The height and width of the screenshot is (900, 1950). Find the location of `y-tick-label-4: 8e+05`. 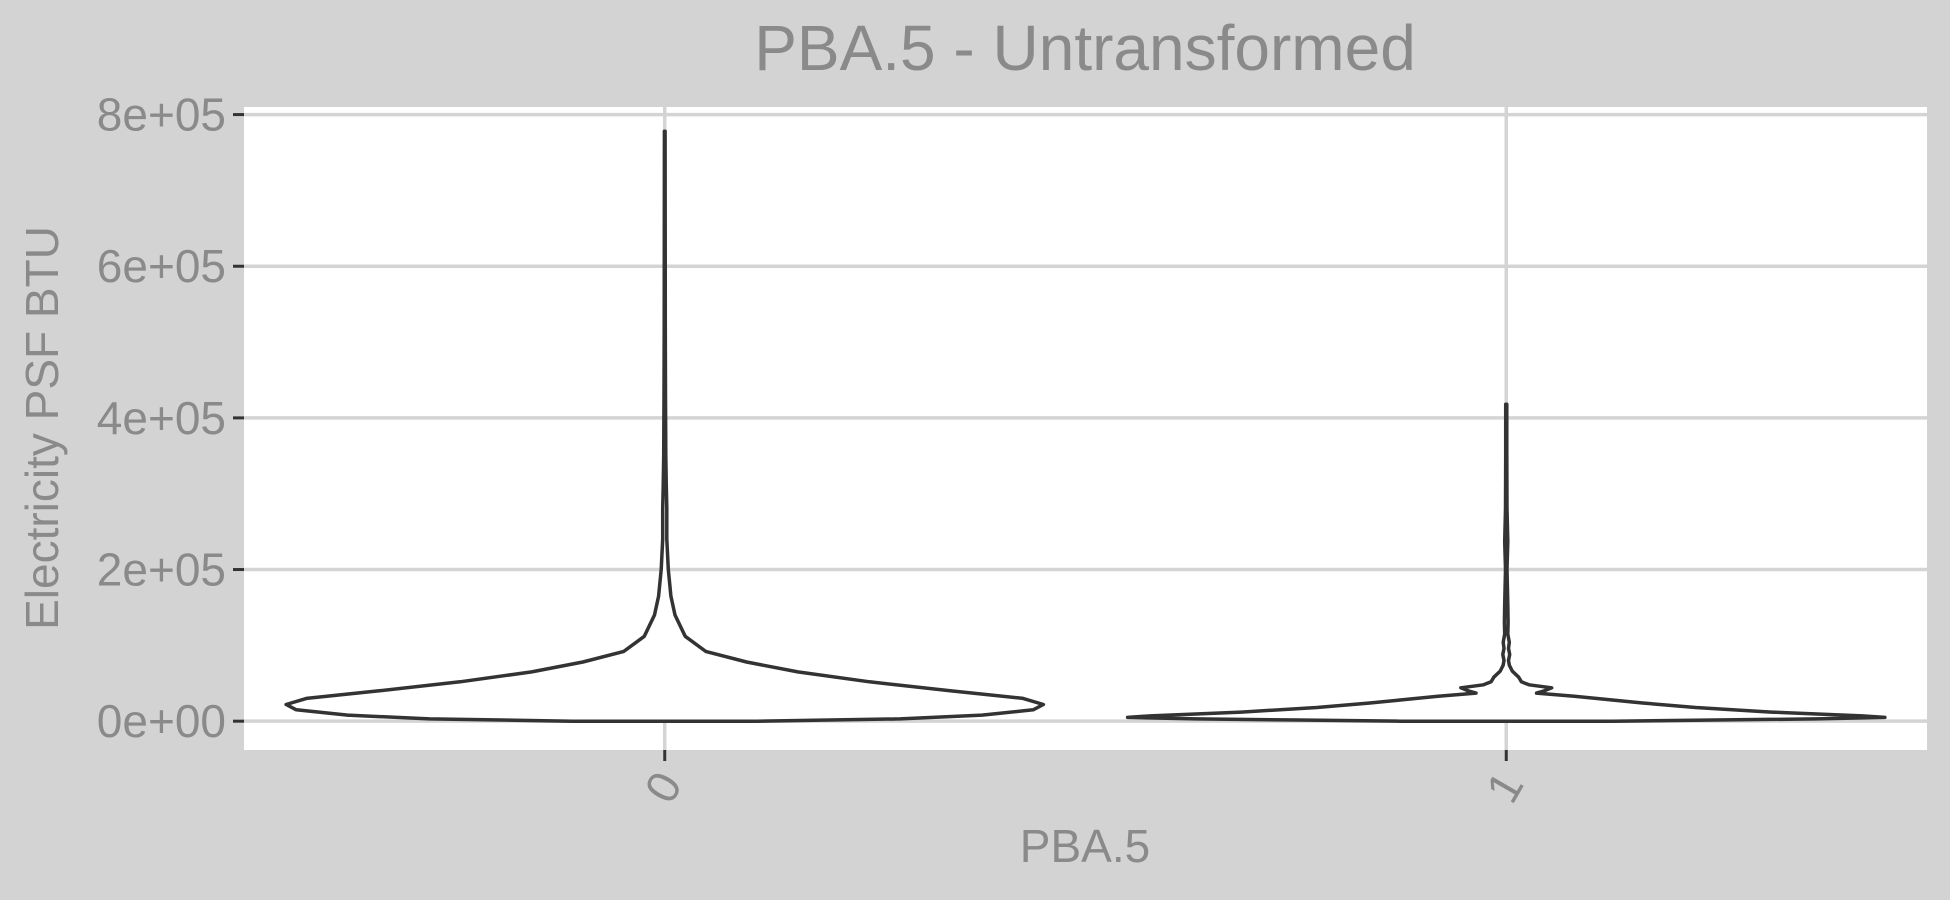

y-tick-label-4: 8e+05 is located at coordinates (161, 115).